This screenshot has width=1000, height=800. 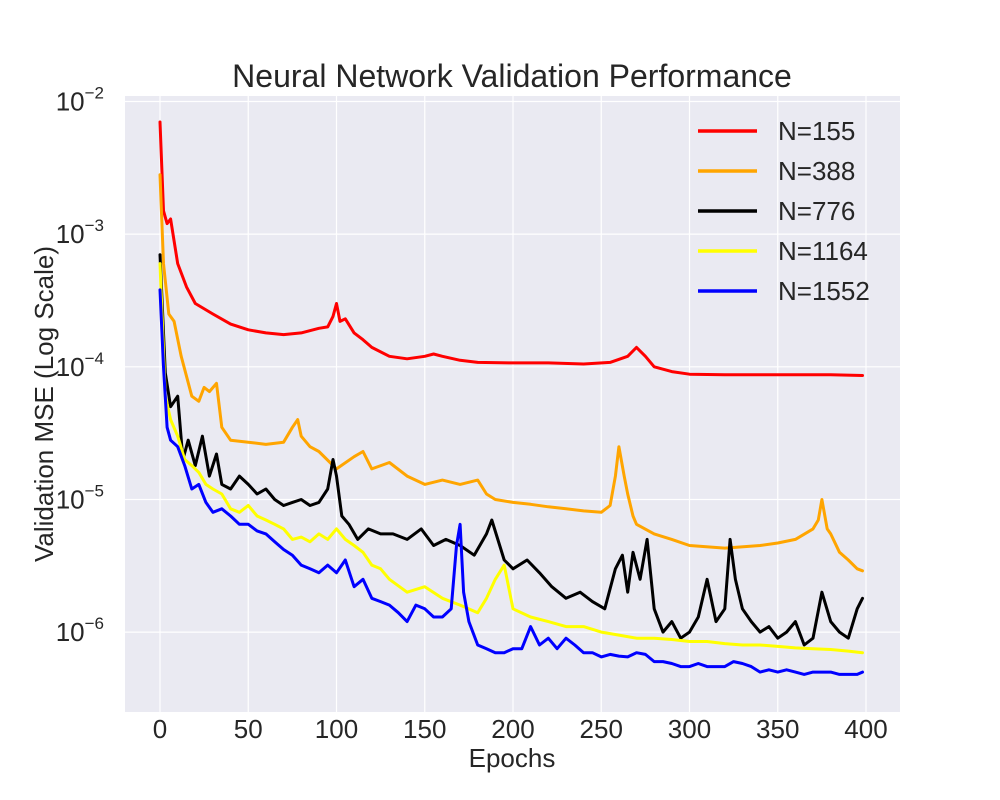 What do you see at coordinates (424, 729) in the screenshot?
I see `x-tick-label: 150` at bounding box center [424, 729].